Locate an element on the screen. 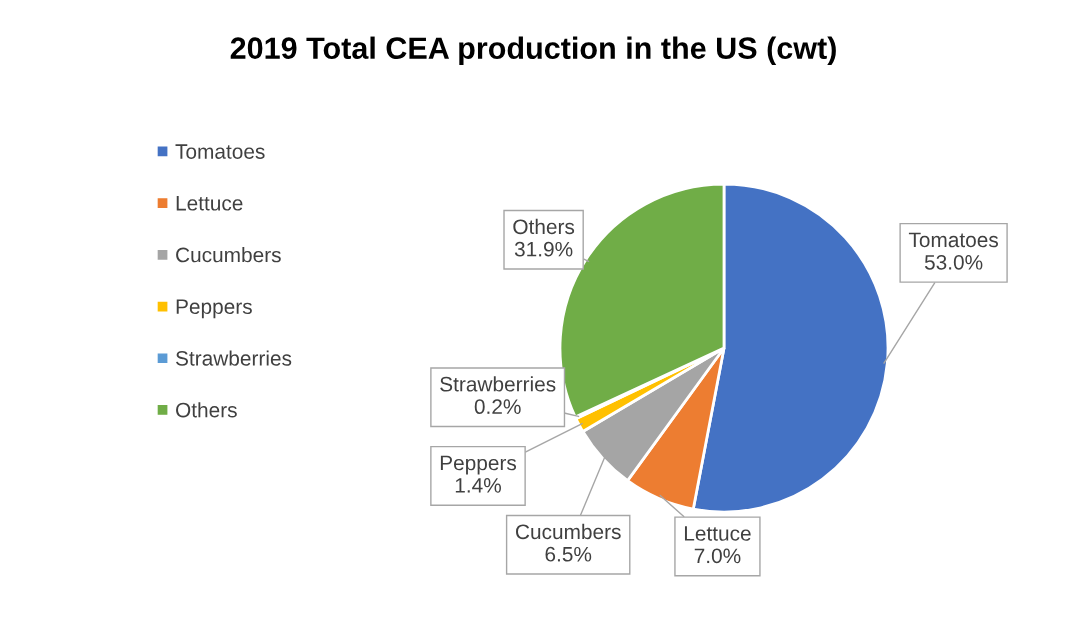 The image size is (1067, 635). slice-label: Peppers is located at coordinates (478, 465).